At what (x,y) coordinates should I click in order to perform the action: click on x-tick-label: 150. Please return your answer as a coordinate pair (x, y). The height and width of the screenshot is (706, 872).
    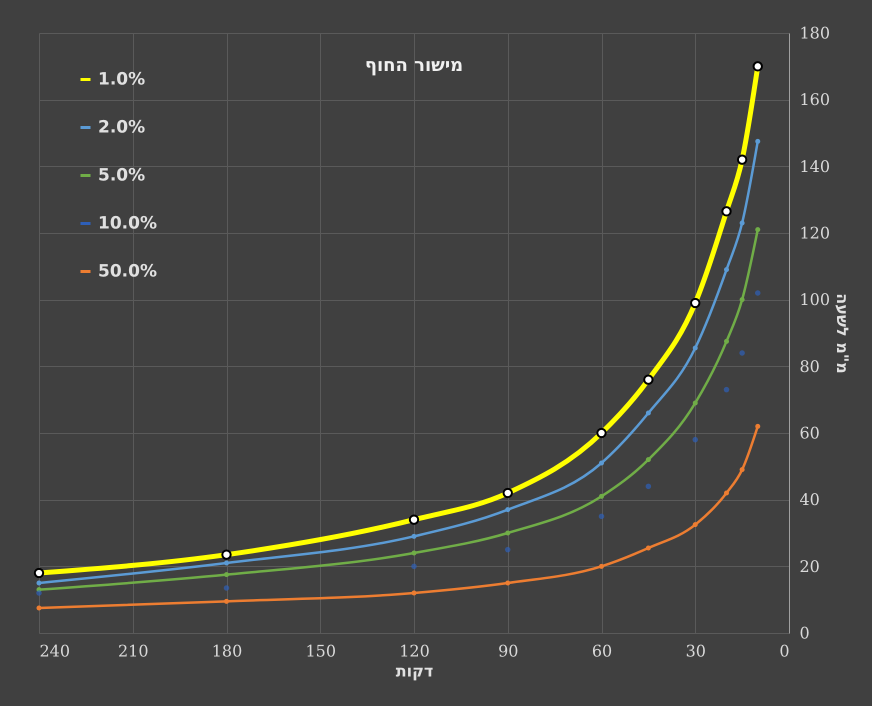
    Looking at the image, I should click on (320, 651).